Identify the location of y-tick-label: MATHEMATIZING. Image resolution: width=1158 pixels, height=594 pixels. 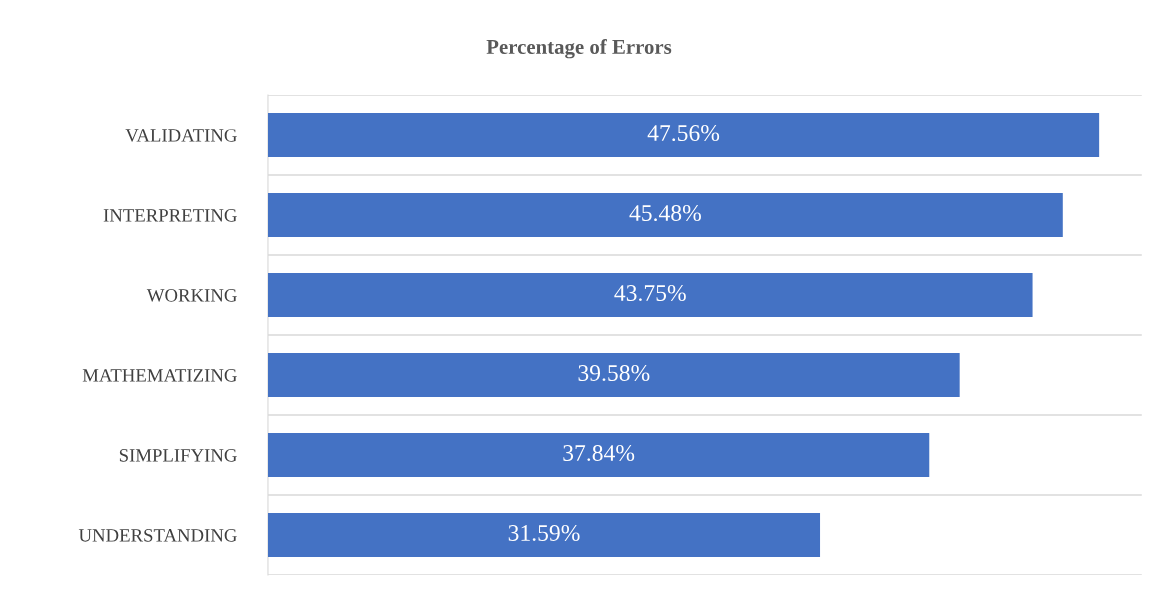
(159, 375).